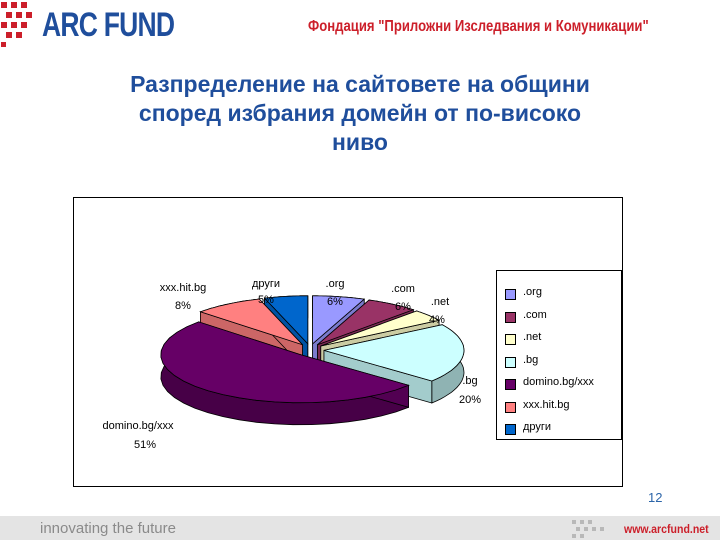 The image size is (720, 540). Describe the element at coordinates (16, 24) in the screenshot. I see `logo-squares-icon` at that location.